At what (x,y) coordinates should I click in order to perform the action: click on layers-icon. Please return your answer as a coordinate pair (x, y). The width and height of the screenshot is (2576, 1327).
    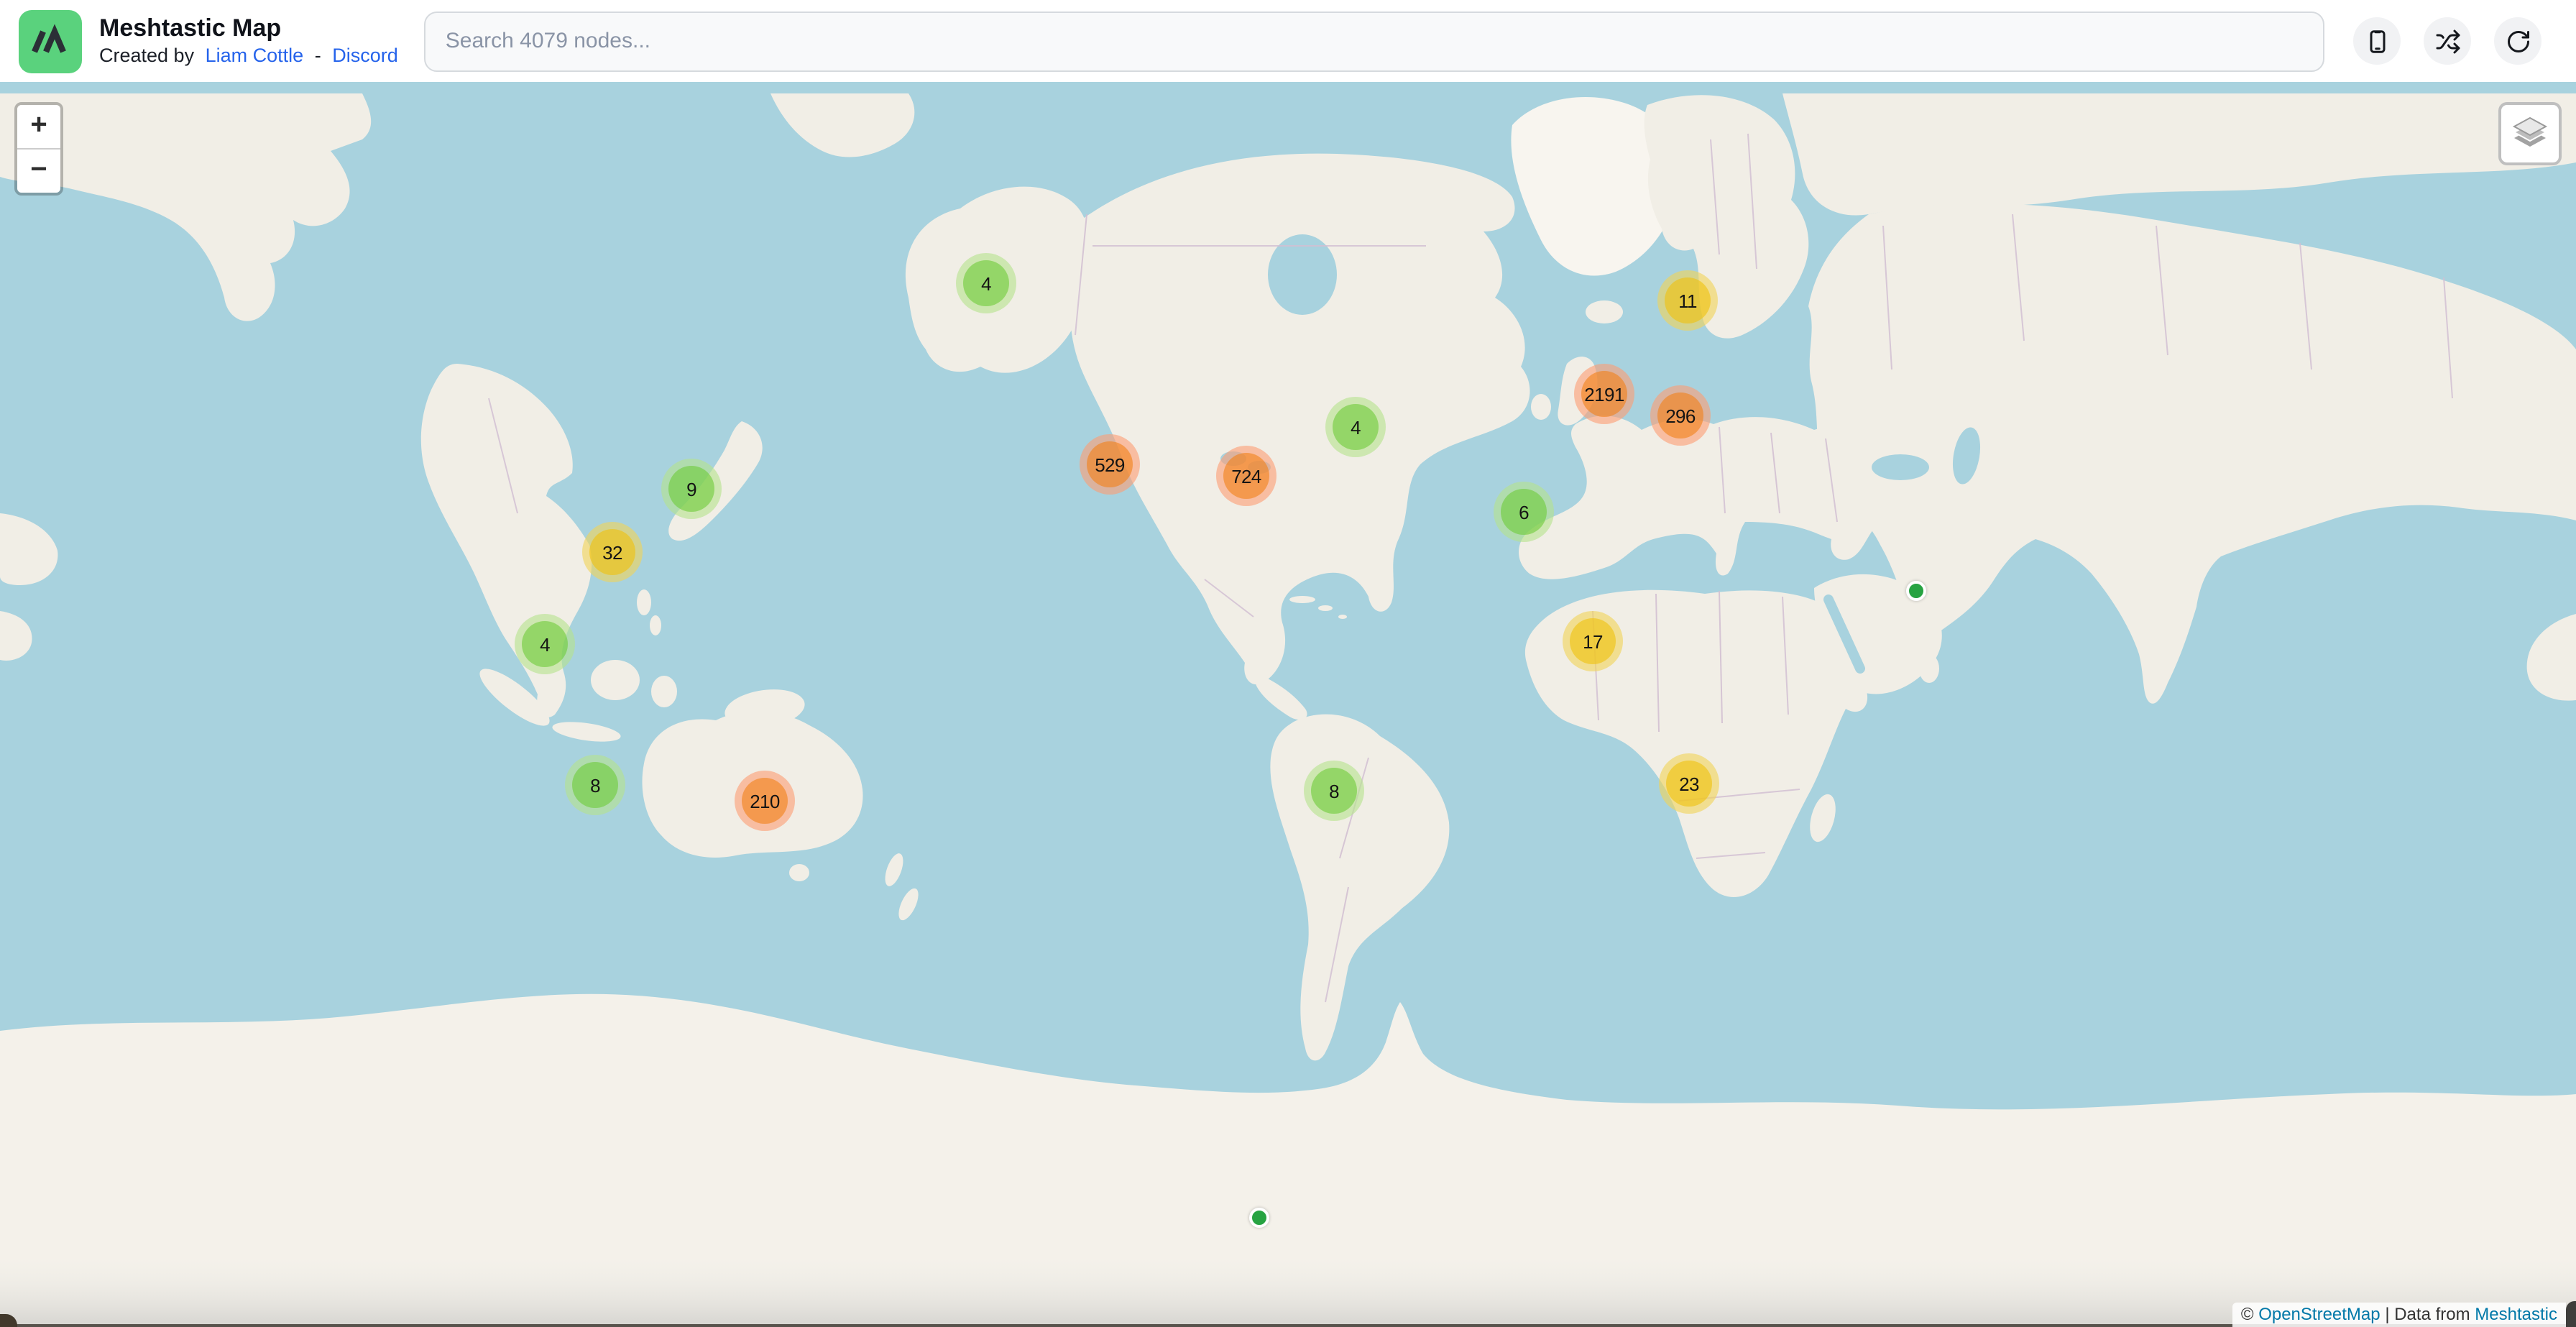
    Looking at the image, I should click on (2530, 133).